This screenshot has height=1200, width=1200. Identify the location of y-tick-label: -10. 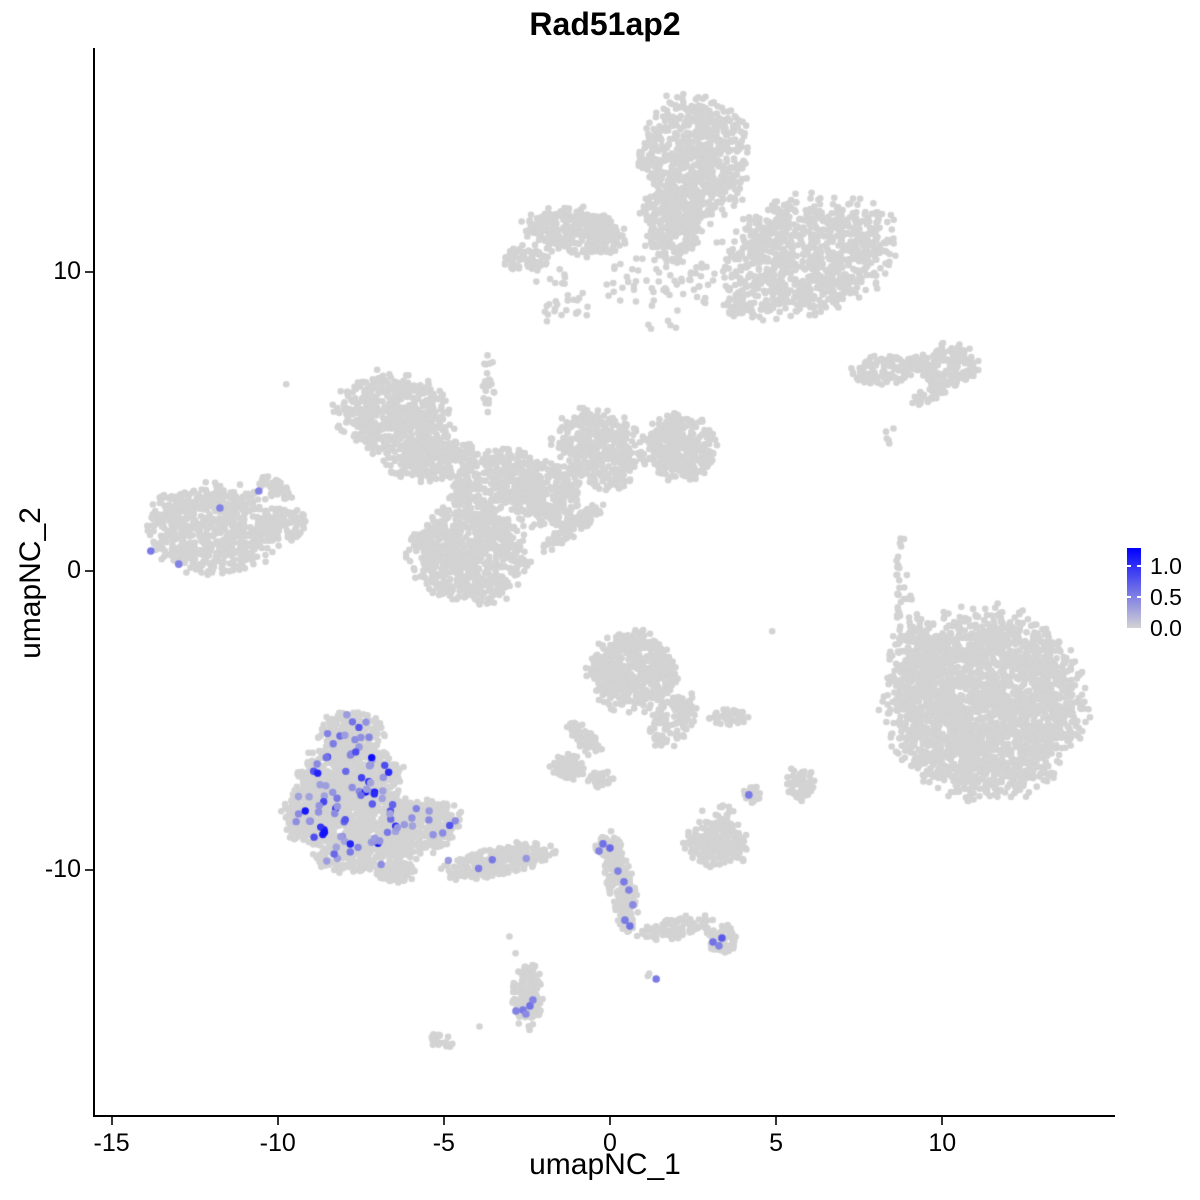
(62, 868).